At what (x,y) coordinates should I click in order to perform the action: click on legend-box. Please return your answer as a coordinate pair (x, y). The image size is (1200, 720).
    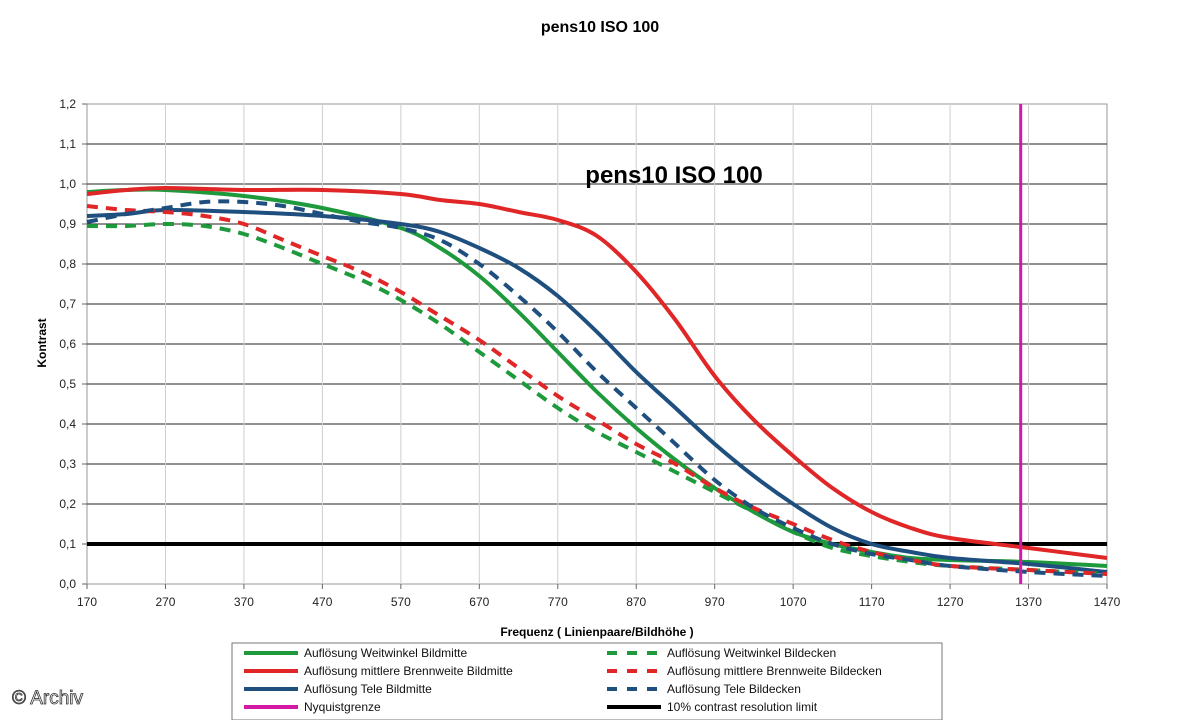
    Looking at the image, I should click on (587, 681).